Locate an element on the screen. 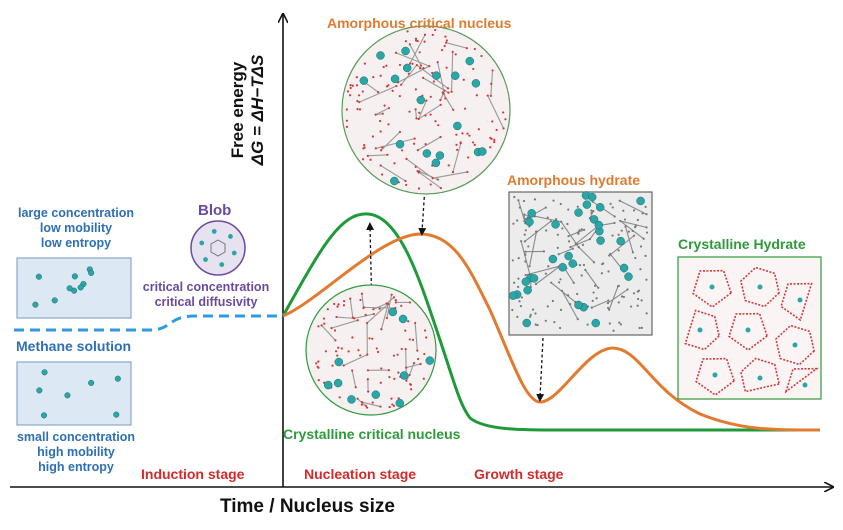 The height and width of the screenshot is (530, 843). methane-molecules-sparse is located at coordinates (78, 394).